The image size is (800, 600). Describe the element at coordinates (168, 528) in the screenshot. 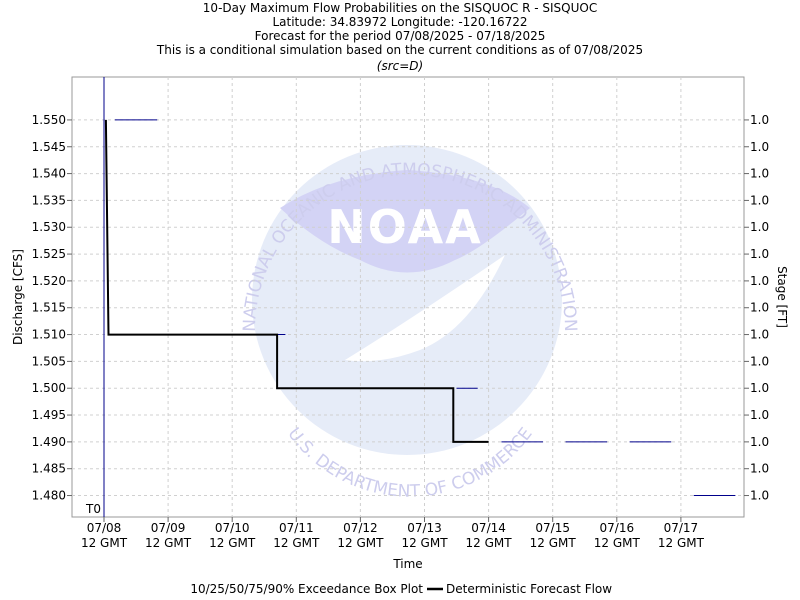

I see `x-tick-date: 07/09` at that location.